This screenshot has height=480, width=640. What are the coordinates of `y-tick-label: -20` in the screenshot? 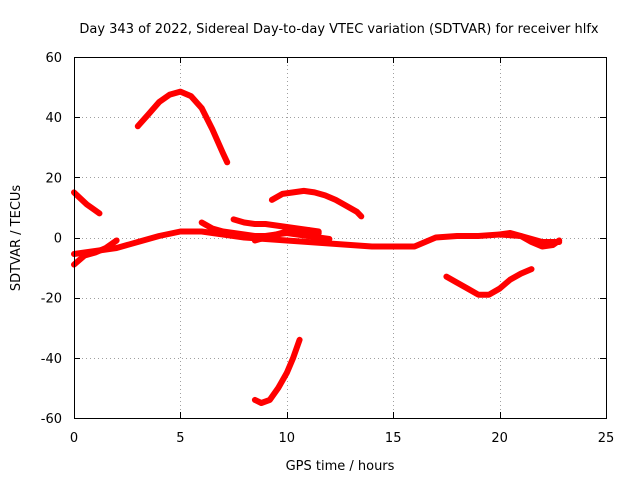 It's located at (51, 299).